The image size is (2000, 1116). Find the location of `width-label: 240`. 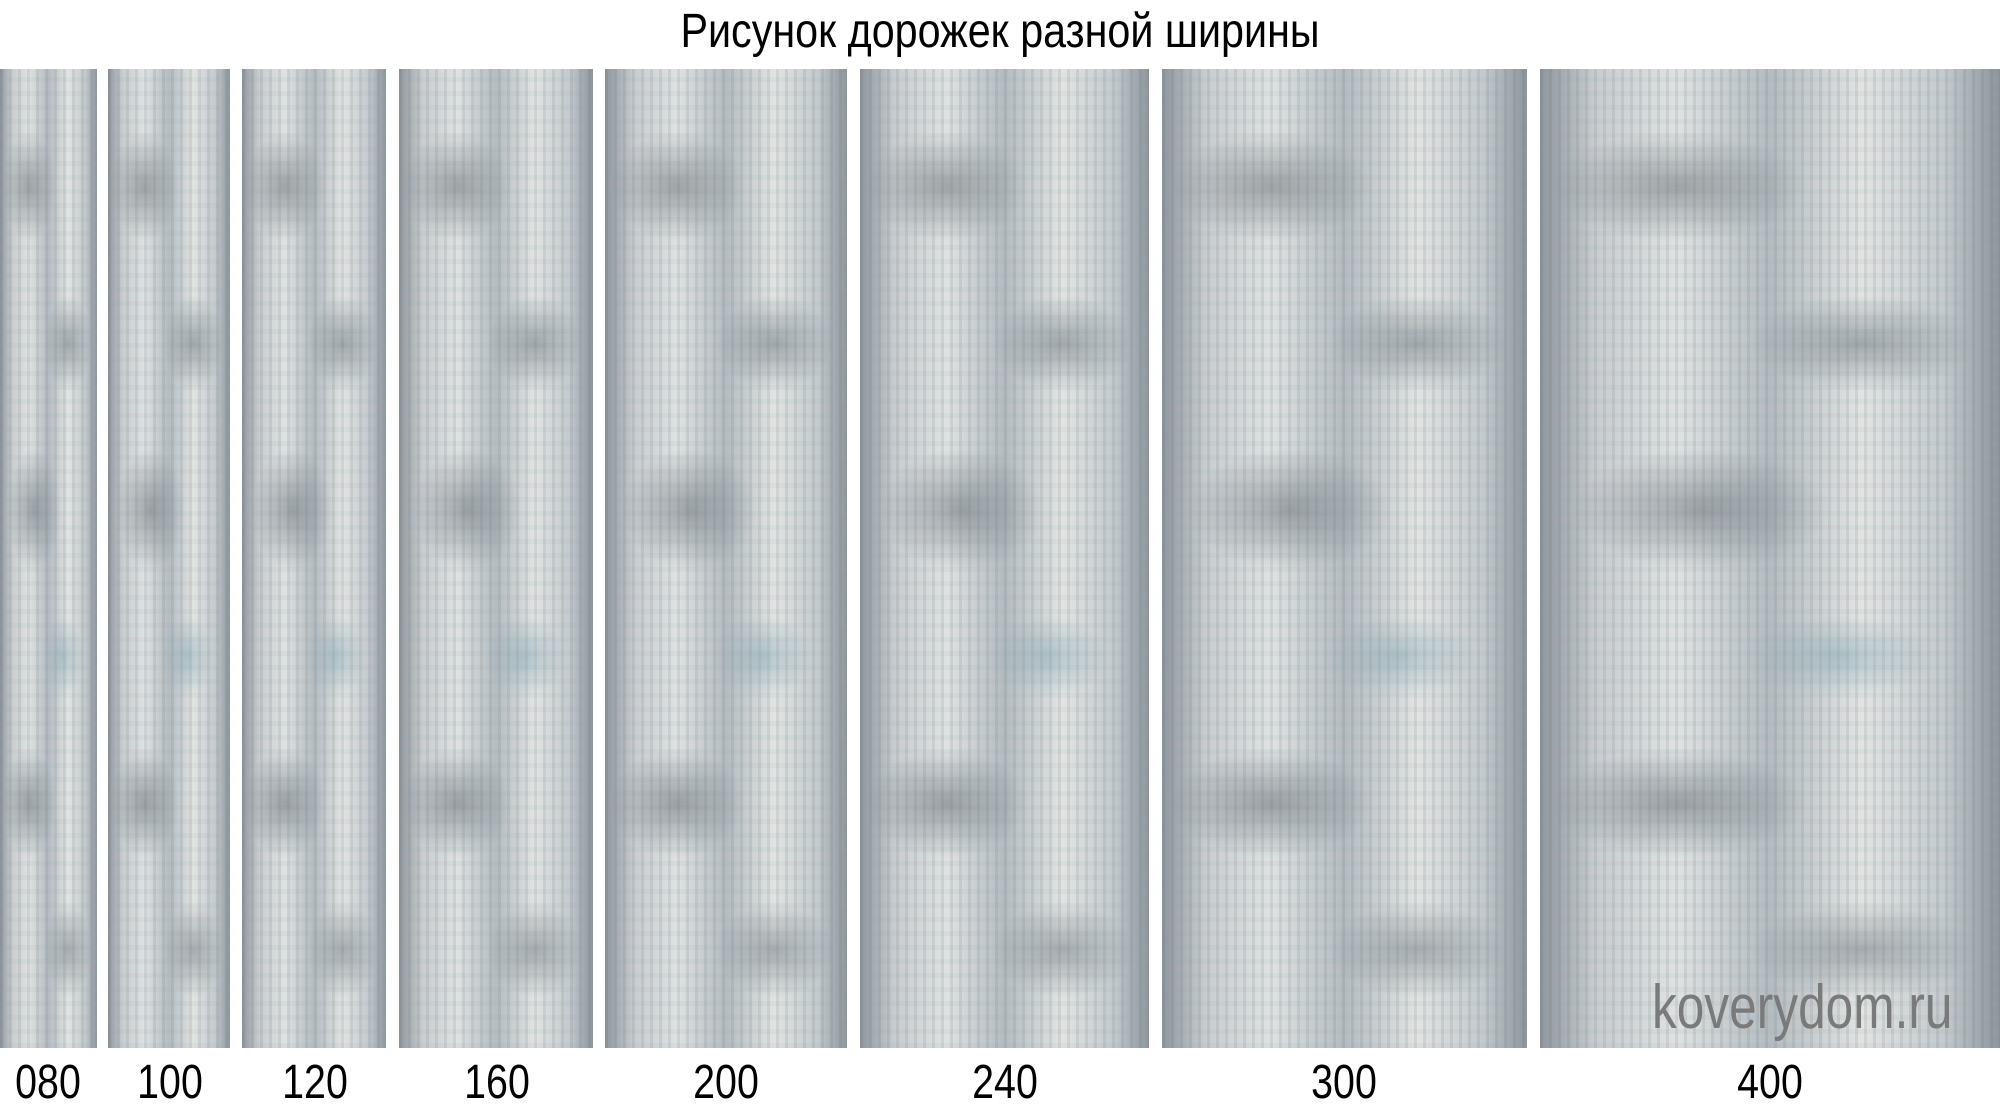

width-label: 240 is located at coordinates (1005, 1082).